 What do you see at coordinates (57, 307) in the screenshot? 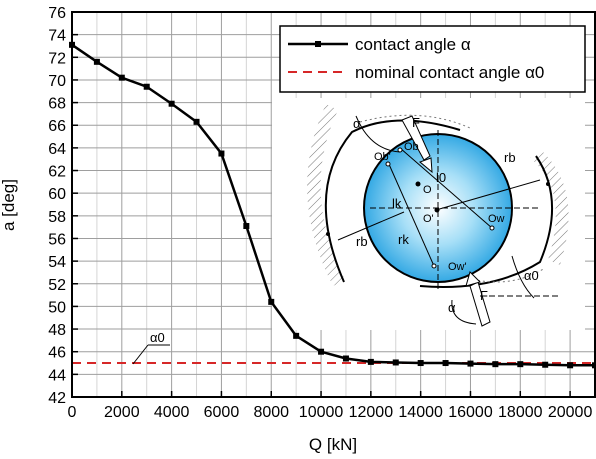
I see `y-tick-label: 50` at bounding box center [57, 307].